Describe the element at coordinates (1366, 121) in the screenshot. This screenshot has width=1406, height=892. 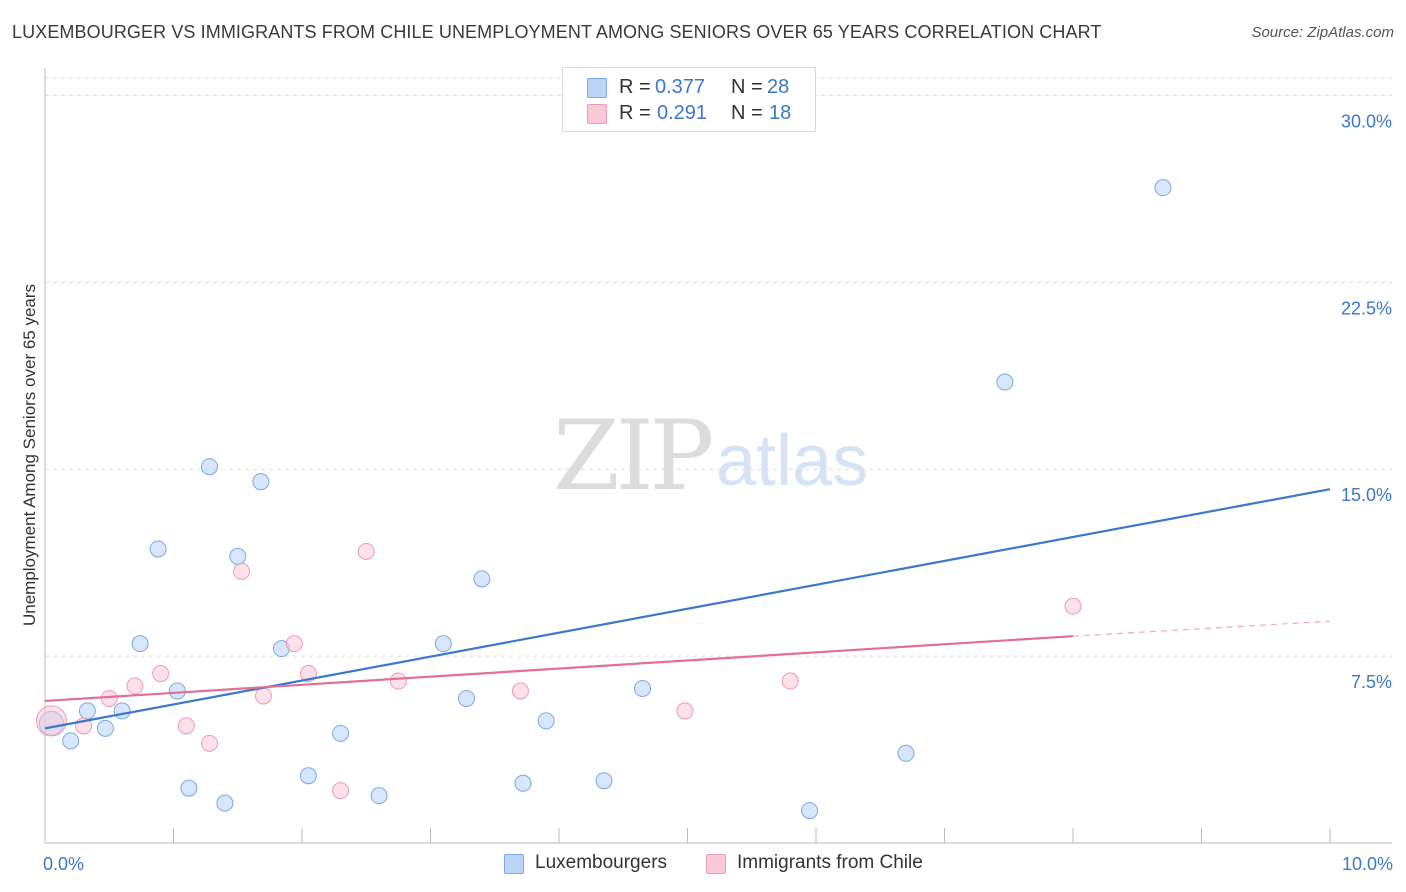
I see `y-tick-label: 30.0%` at that location.